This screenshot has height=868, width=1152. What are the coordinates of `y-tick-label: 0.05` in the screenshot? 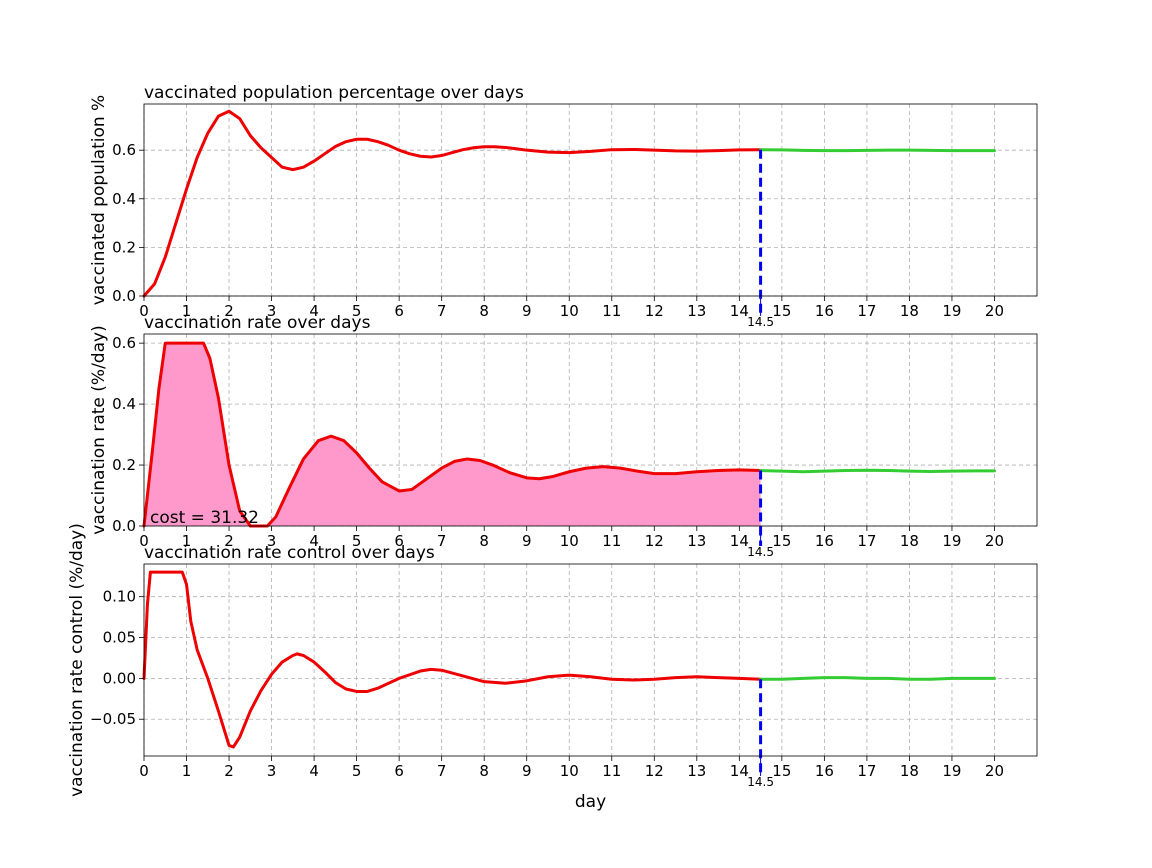 It's located at (119, 638).